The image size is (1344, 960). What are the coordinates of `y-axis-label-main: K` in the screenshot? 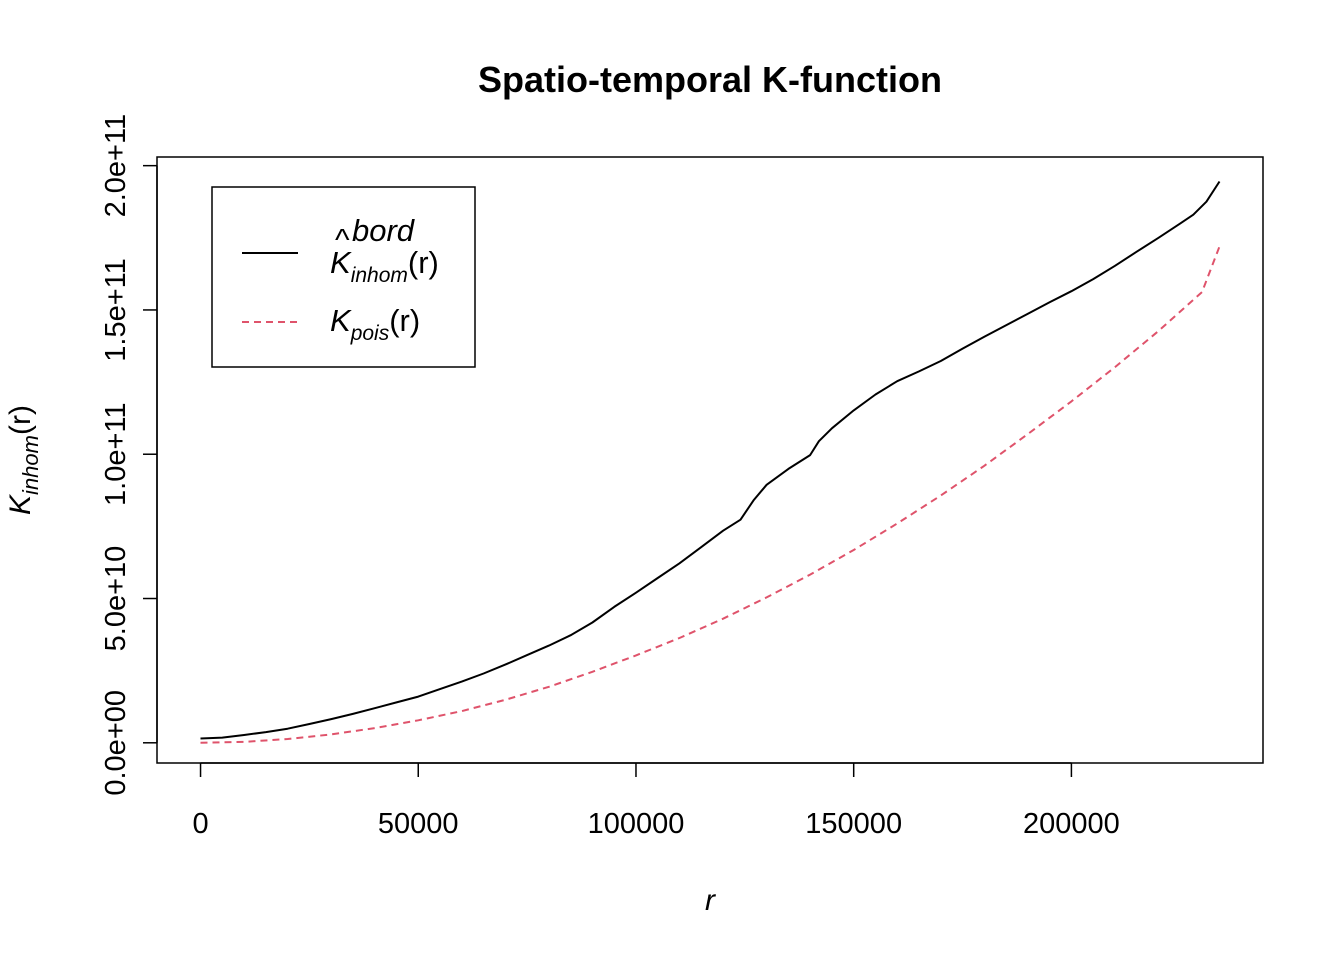 It's located at (20, 504).